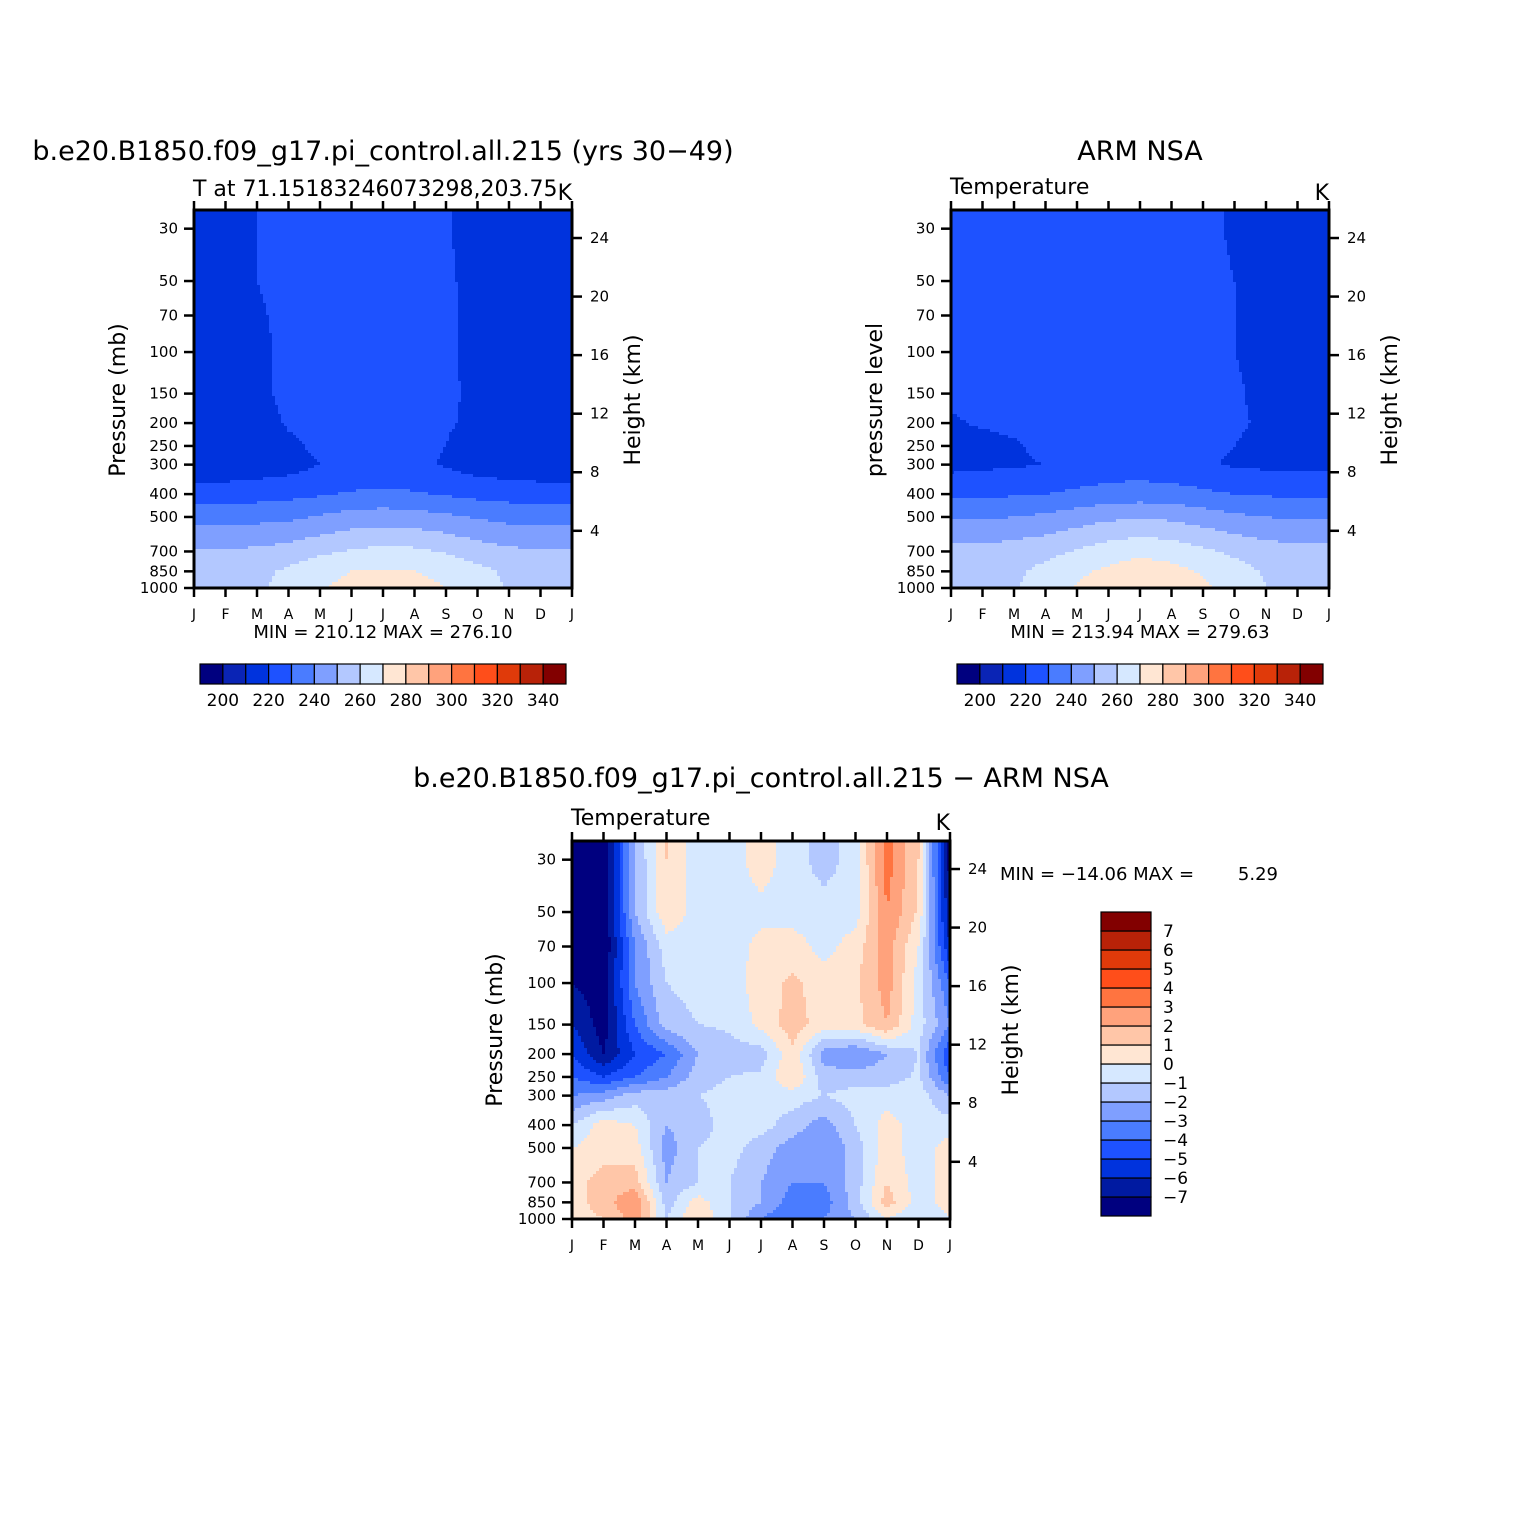 Image resolution: width=1524 pixels, height=1524 pixels. I want to click on model-field, so click(383, 399).